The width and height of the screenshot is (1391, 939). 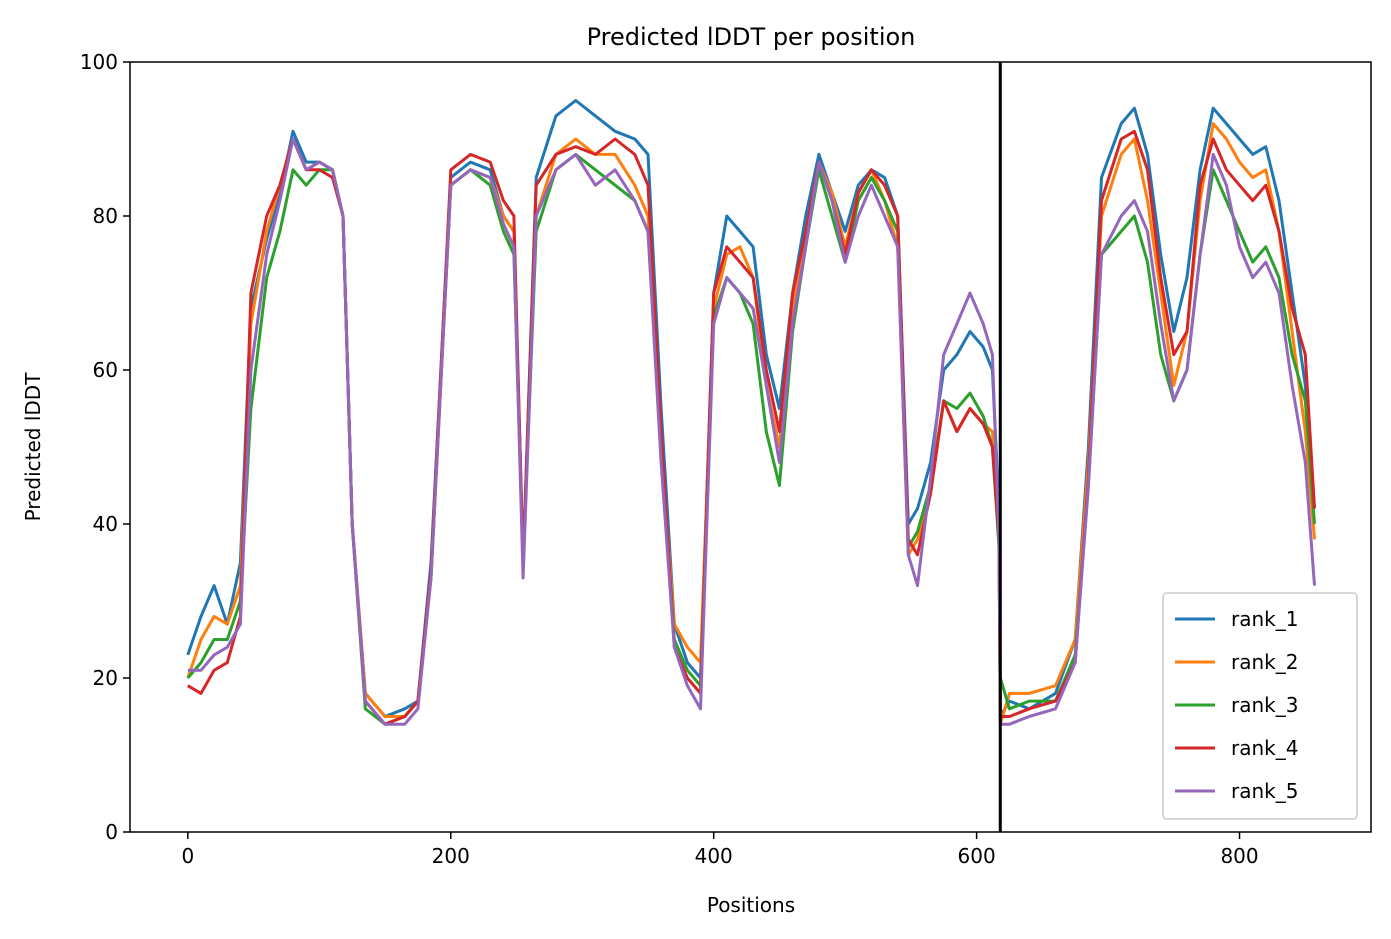 I want to click on y-axis-ticks: 0 20 40 60 80 100, so click(x=105, y=447).